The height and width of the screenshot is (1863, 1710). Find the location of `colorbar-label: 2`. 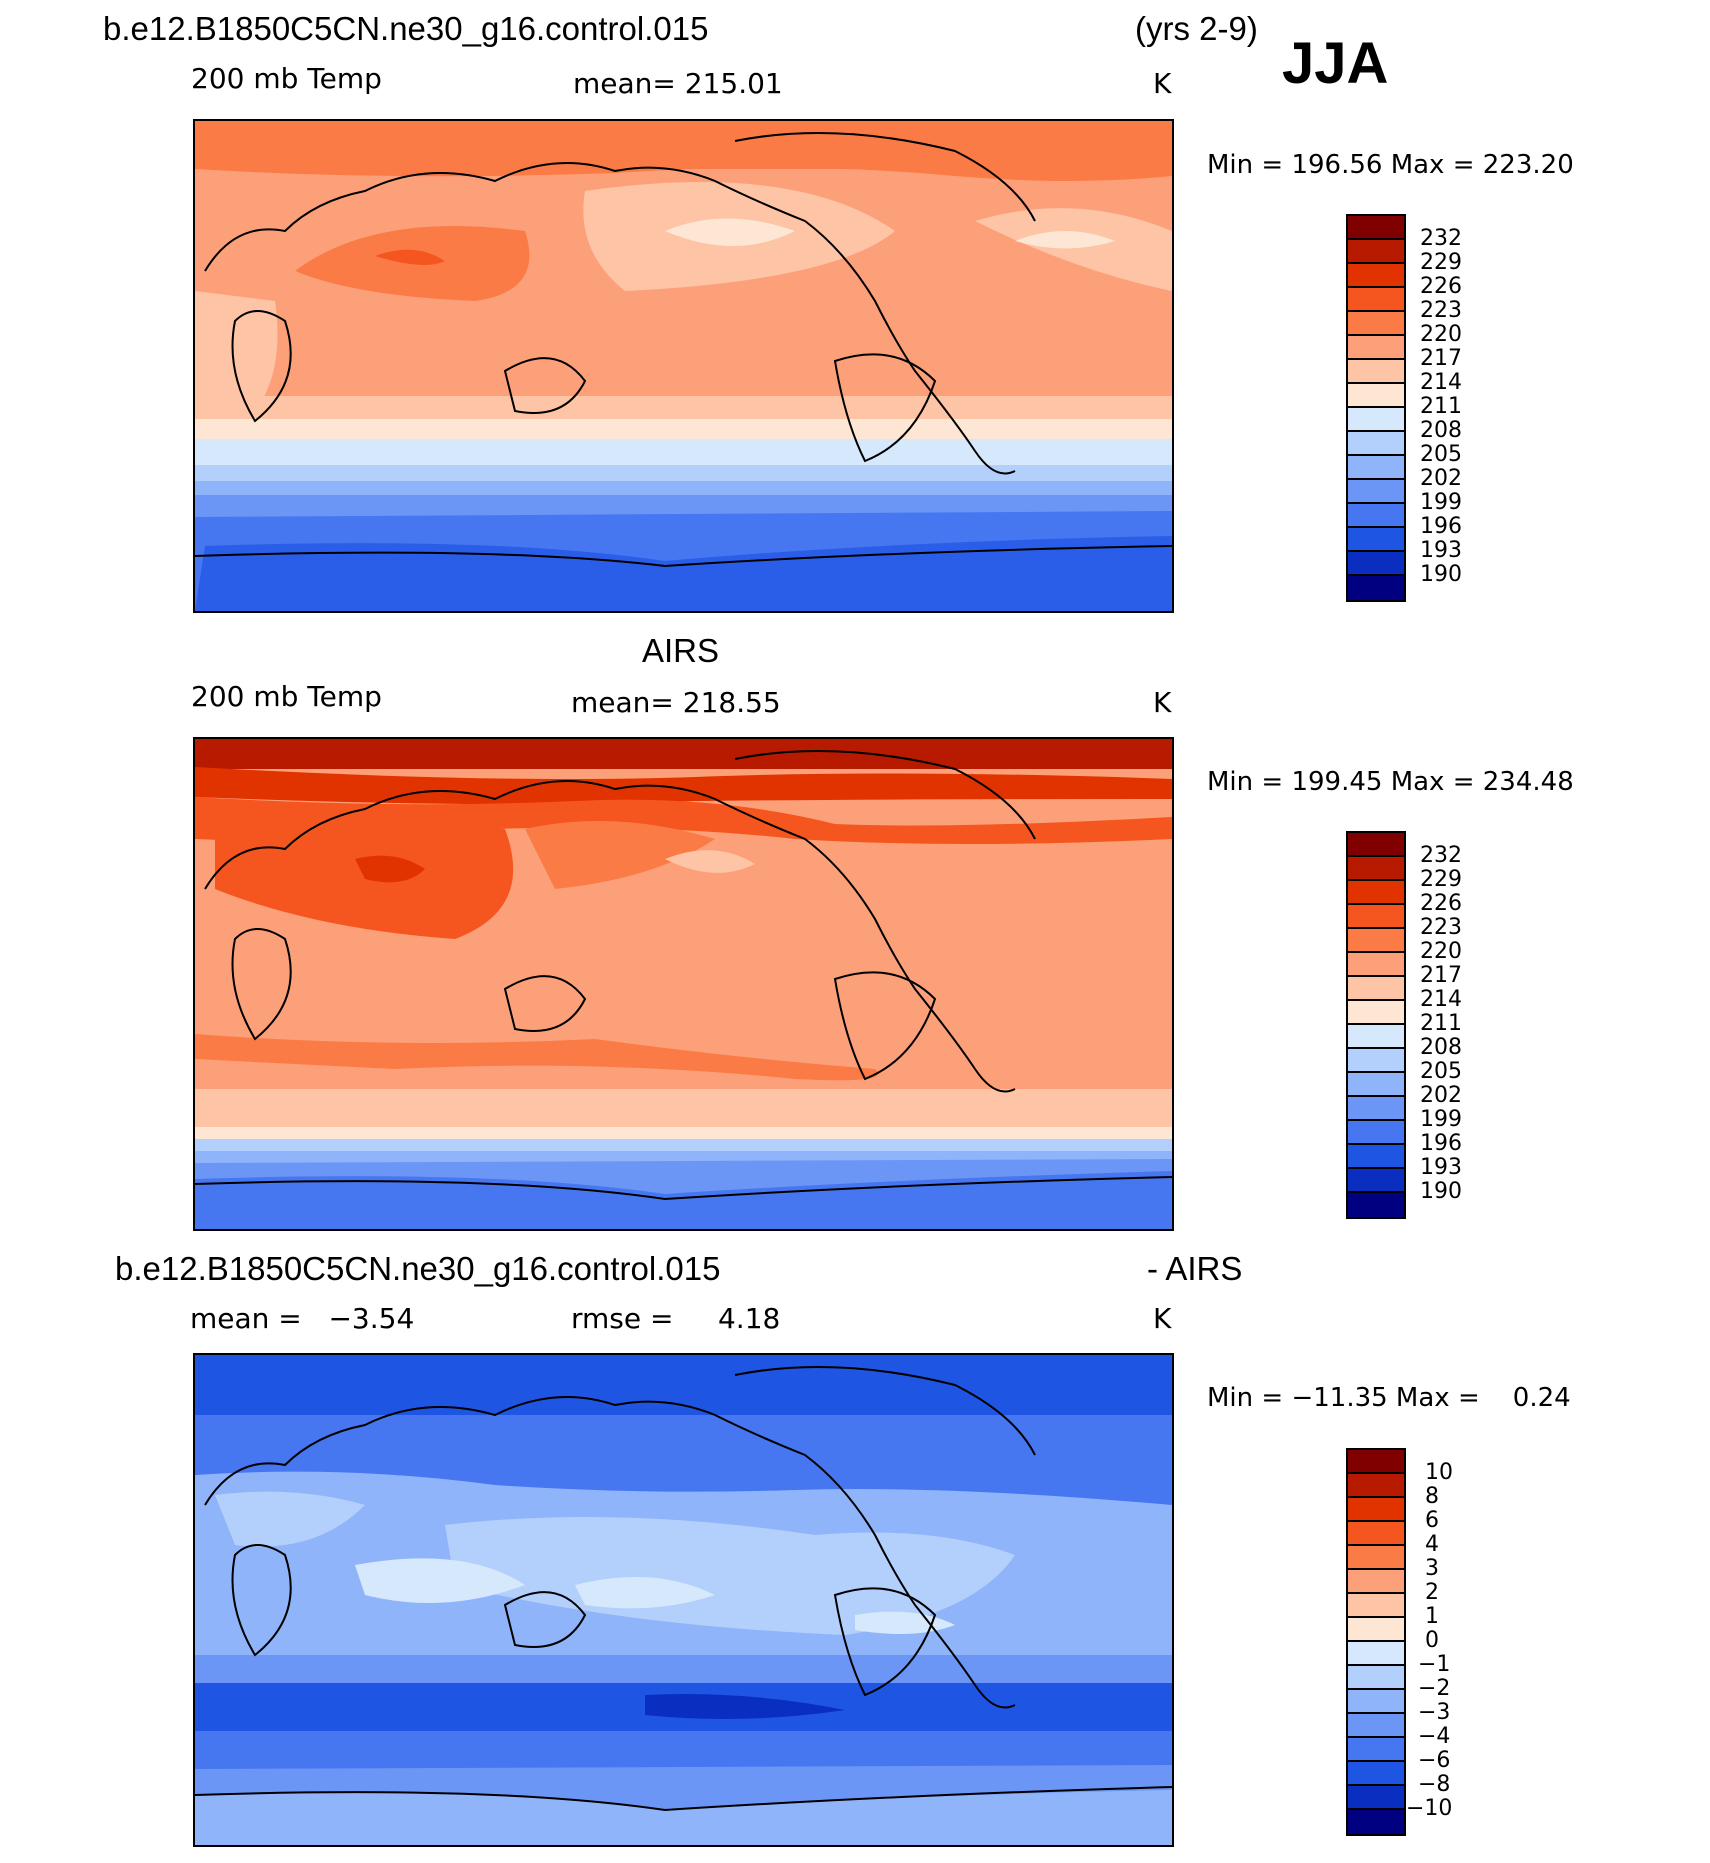

colorbar-label: 2 is located at coordinates (1432, 1592).